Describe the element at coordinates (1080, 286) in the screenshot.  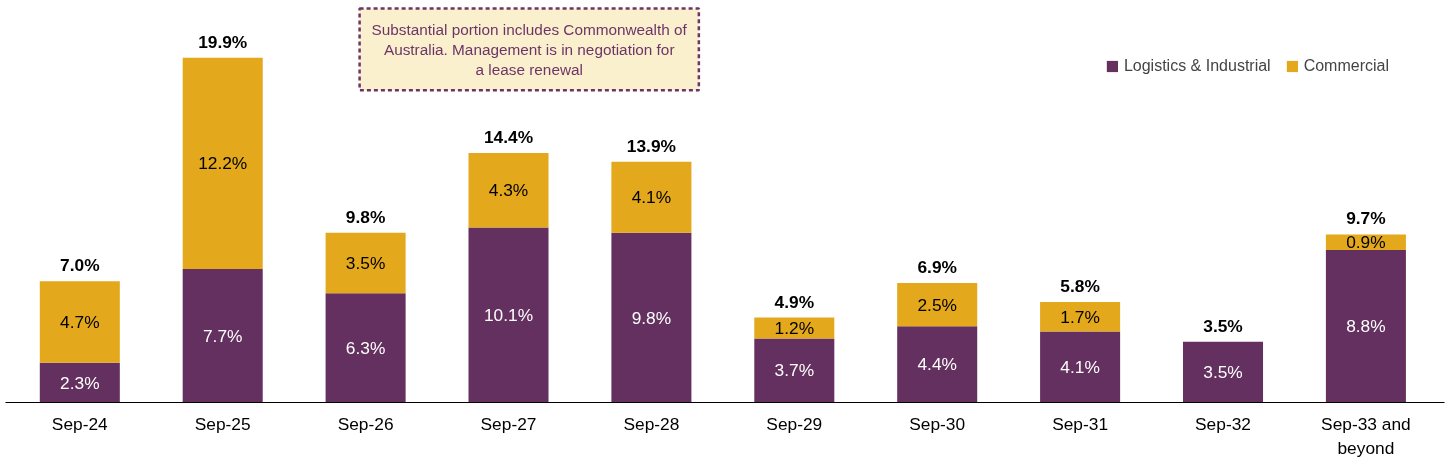
I see `total-label: 5.8%` at that location.